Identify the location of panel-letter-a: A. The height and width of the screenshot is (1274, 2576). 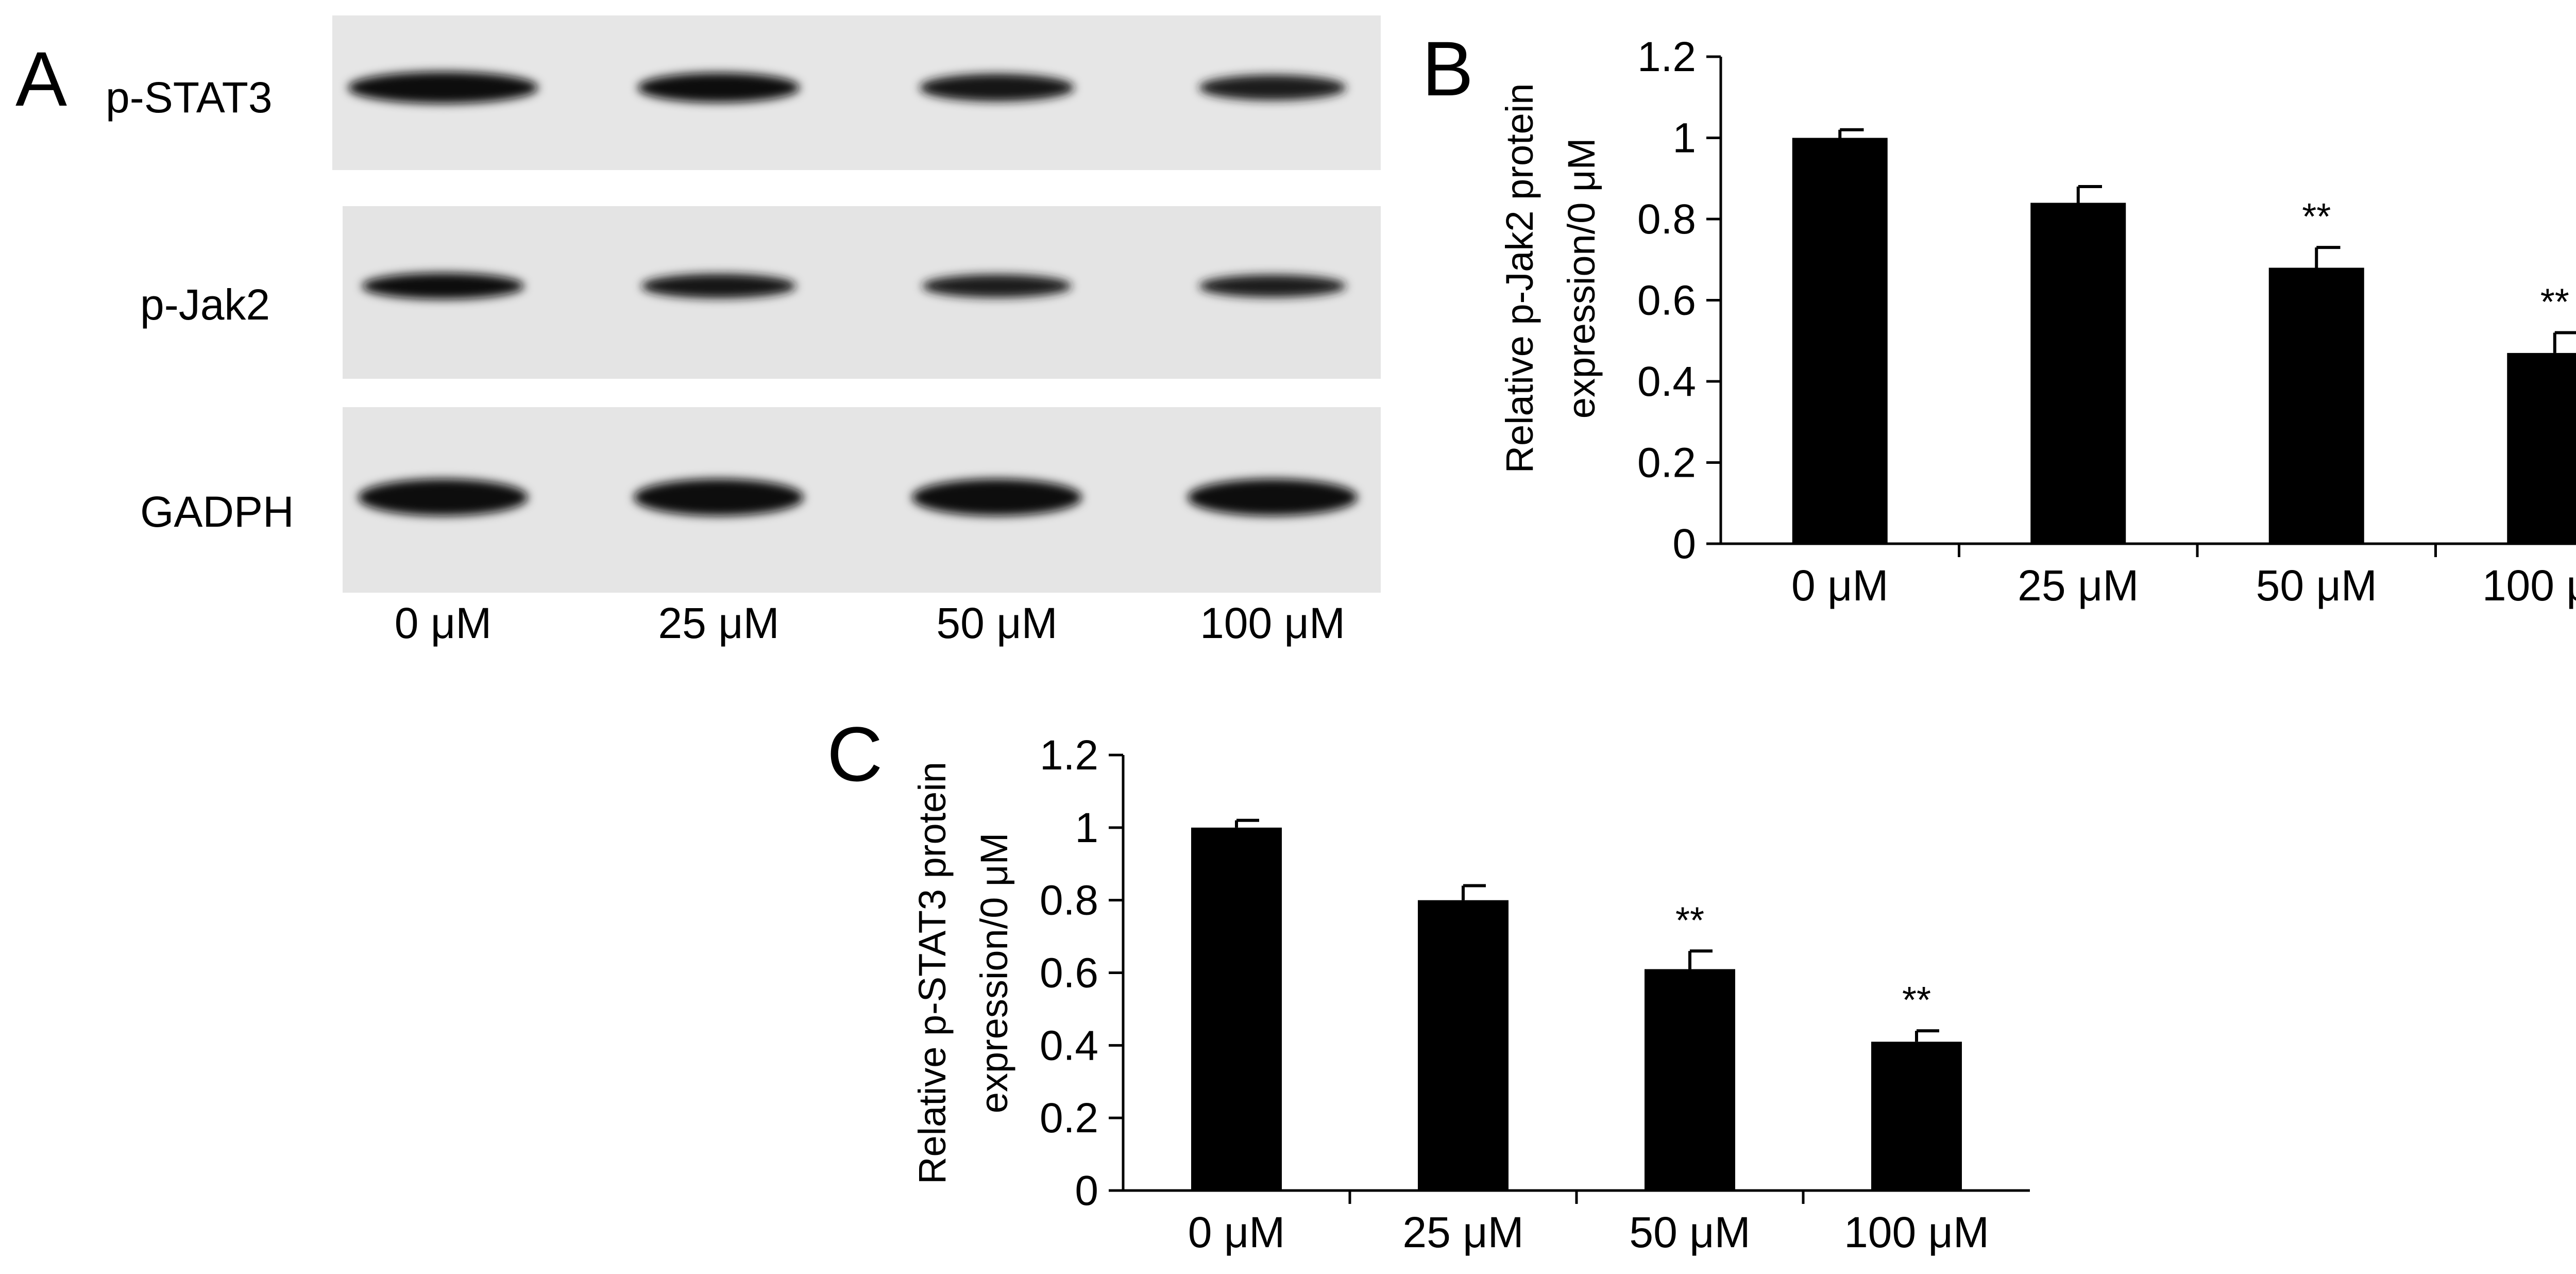
(41, 79).